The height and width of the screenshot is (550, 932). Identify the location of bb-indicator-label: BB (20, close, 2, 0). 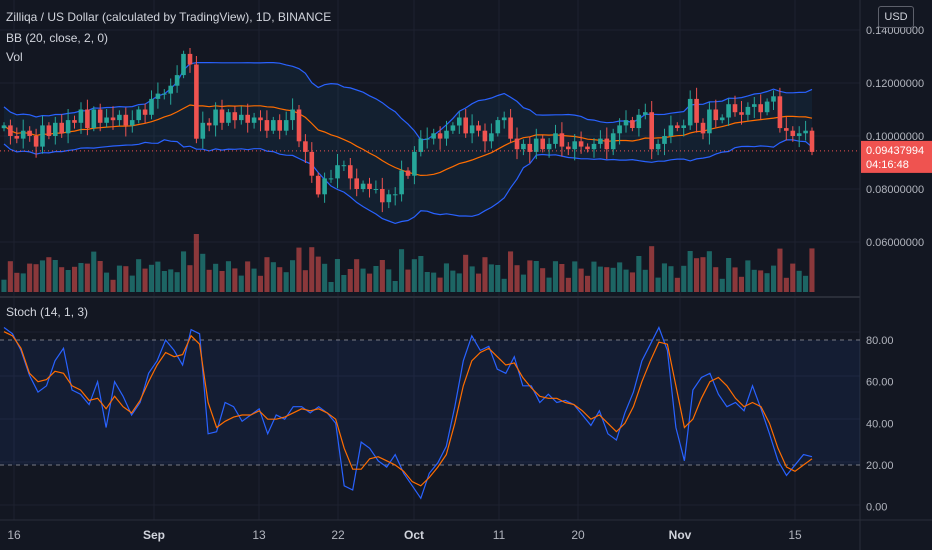
(57, 38).